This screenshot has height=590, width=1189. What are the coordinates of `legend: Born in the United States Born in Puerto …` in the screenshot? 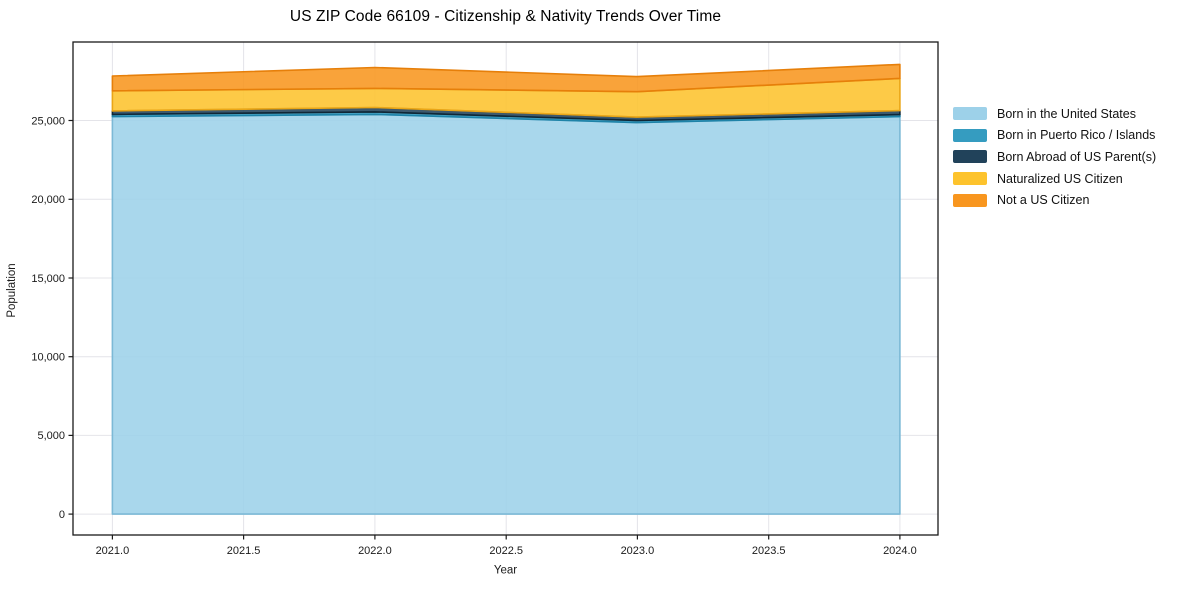 It's located at (1054, 157).